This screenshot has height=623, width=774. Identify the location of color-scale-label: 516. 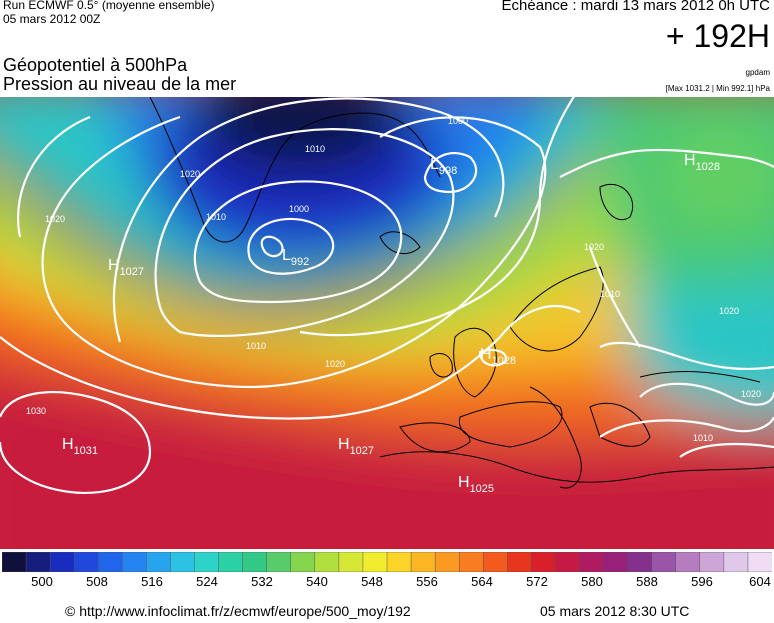
(152, 581).